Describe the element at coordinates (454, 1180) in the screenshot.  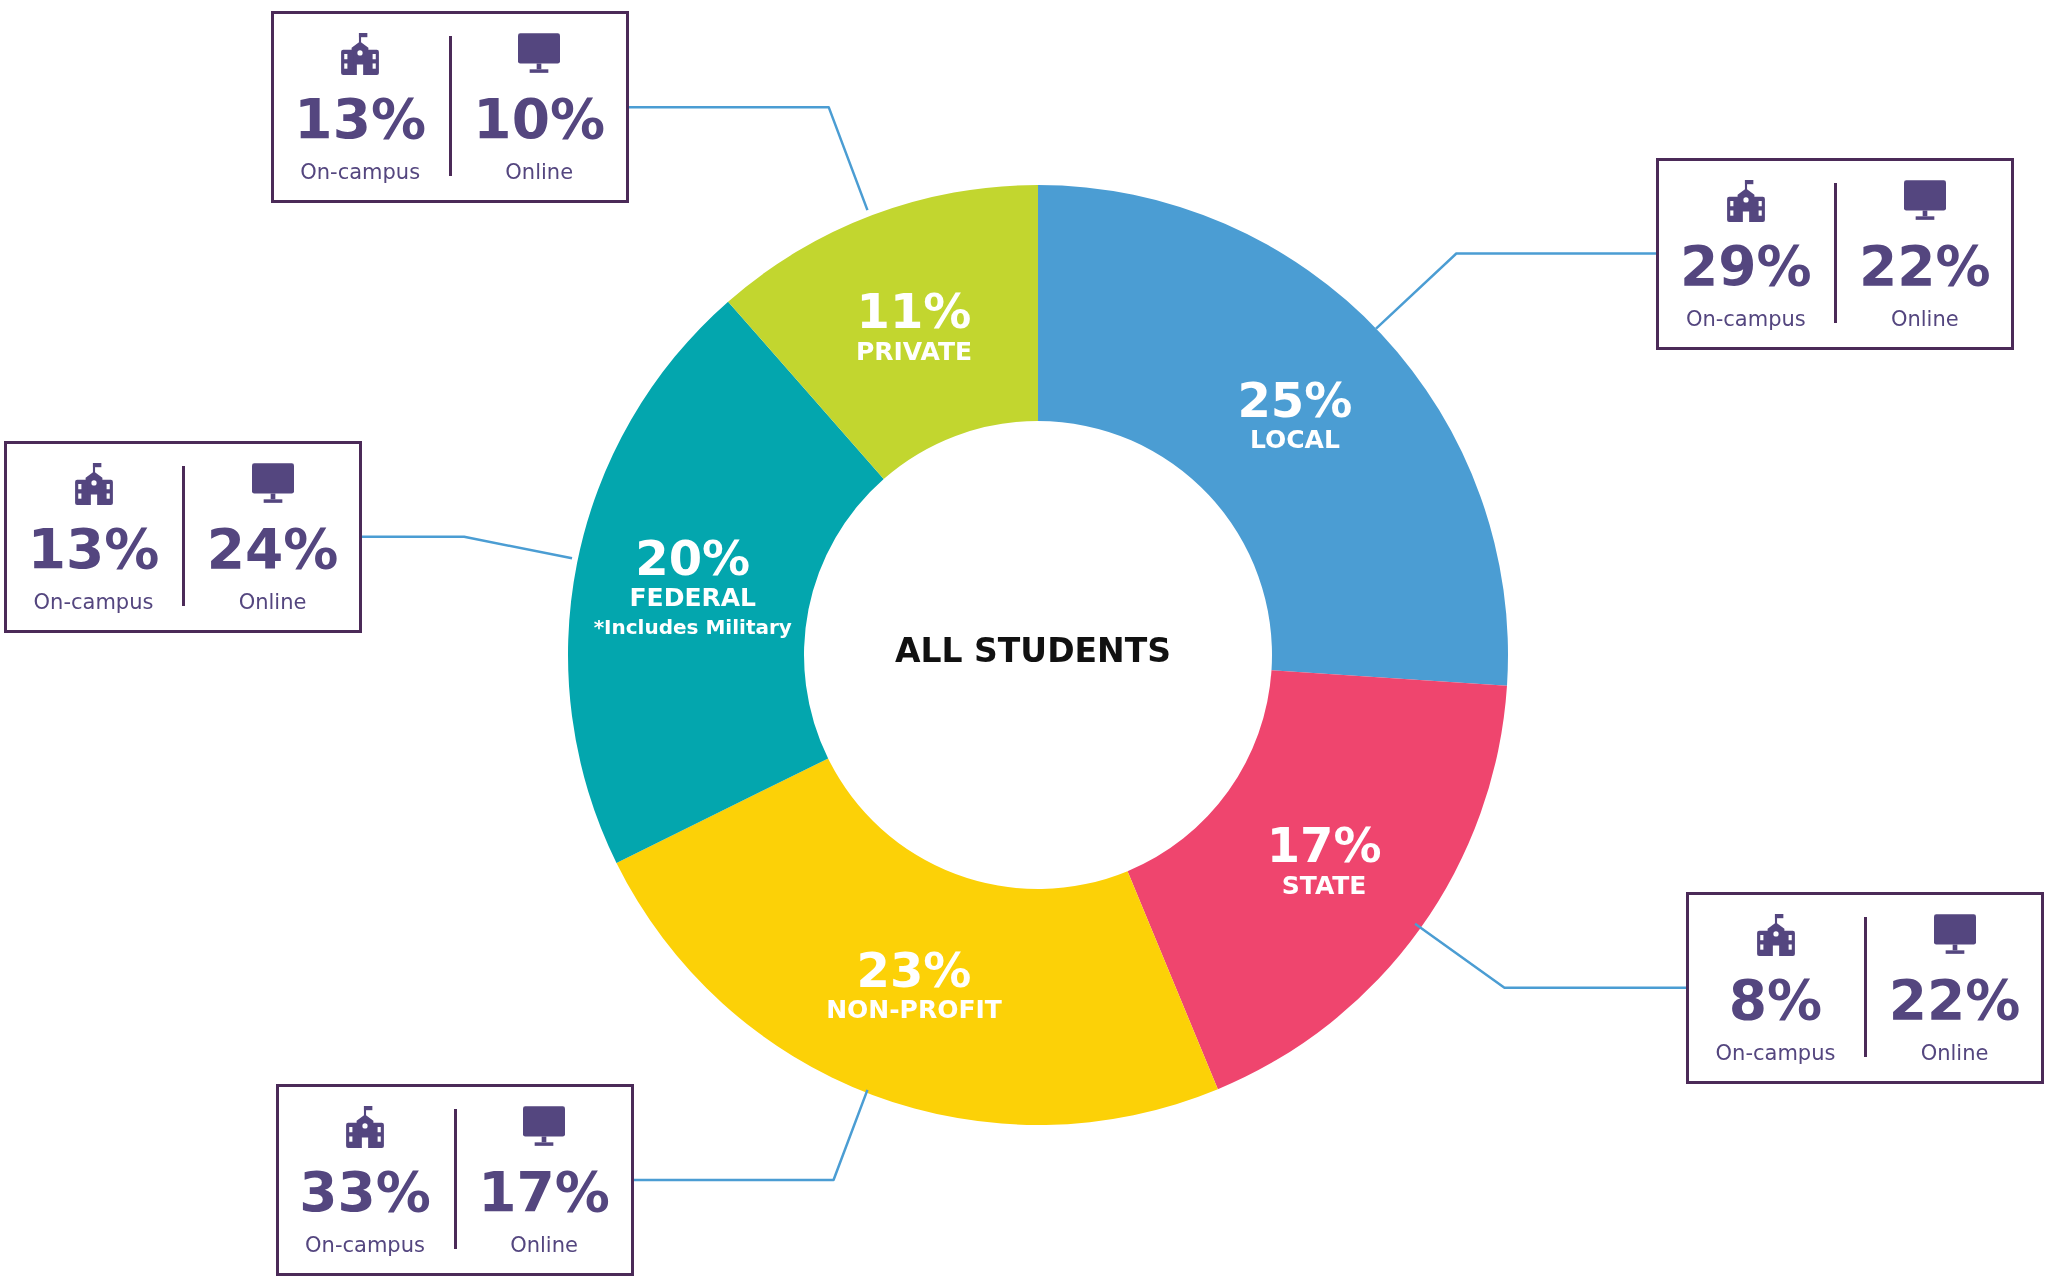
I see `callout-box: 33% On-campus 17% Online` at that location.